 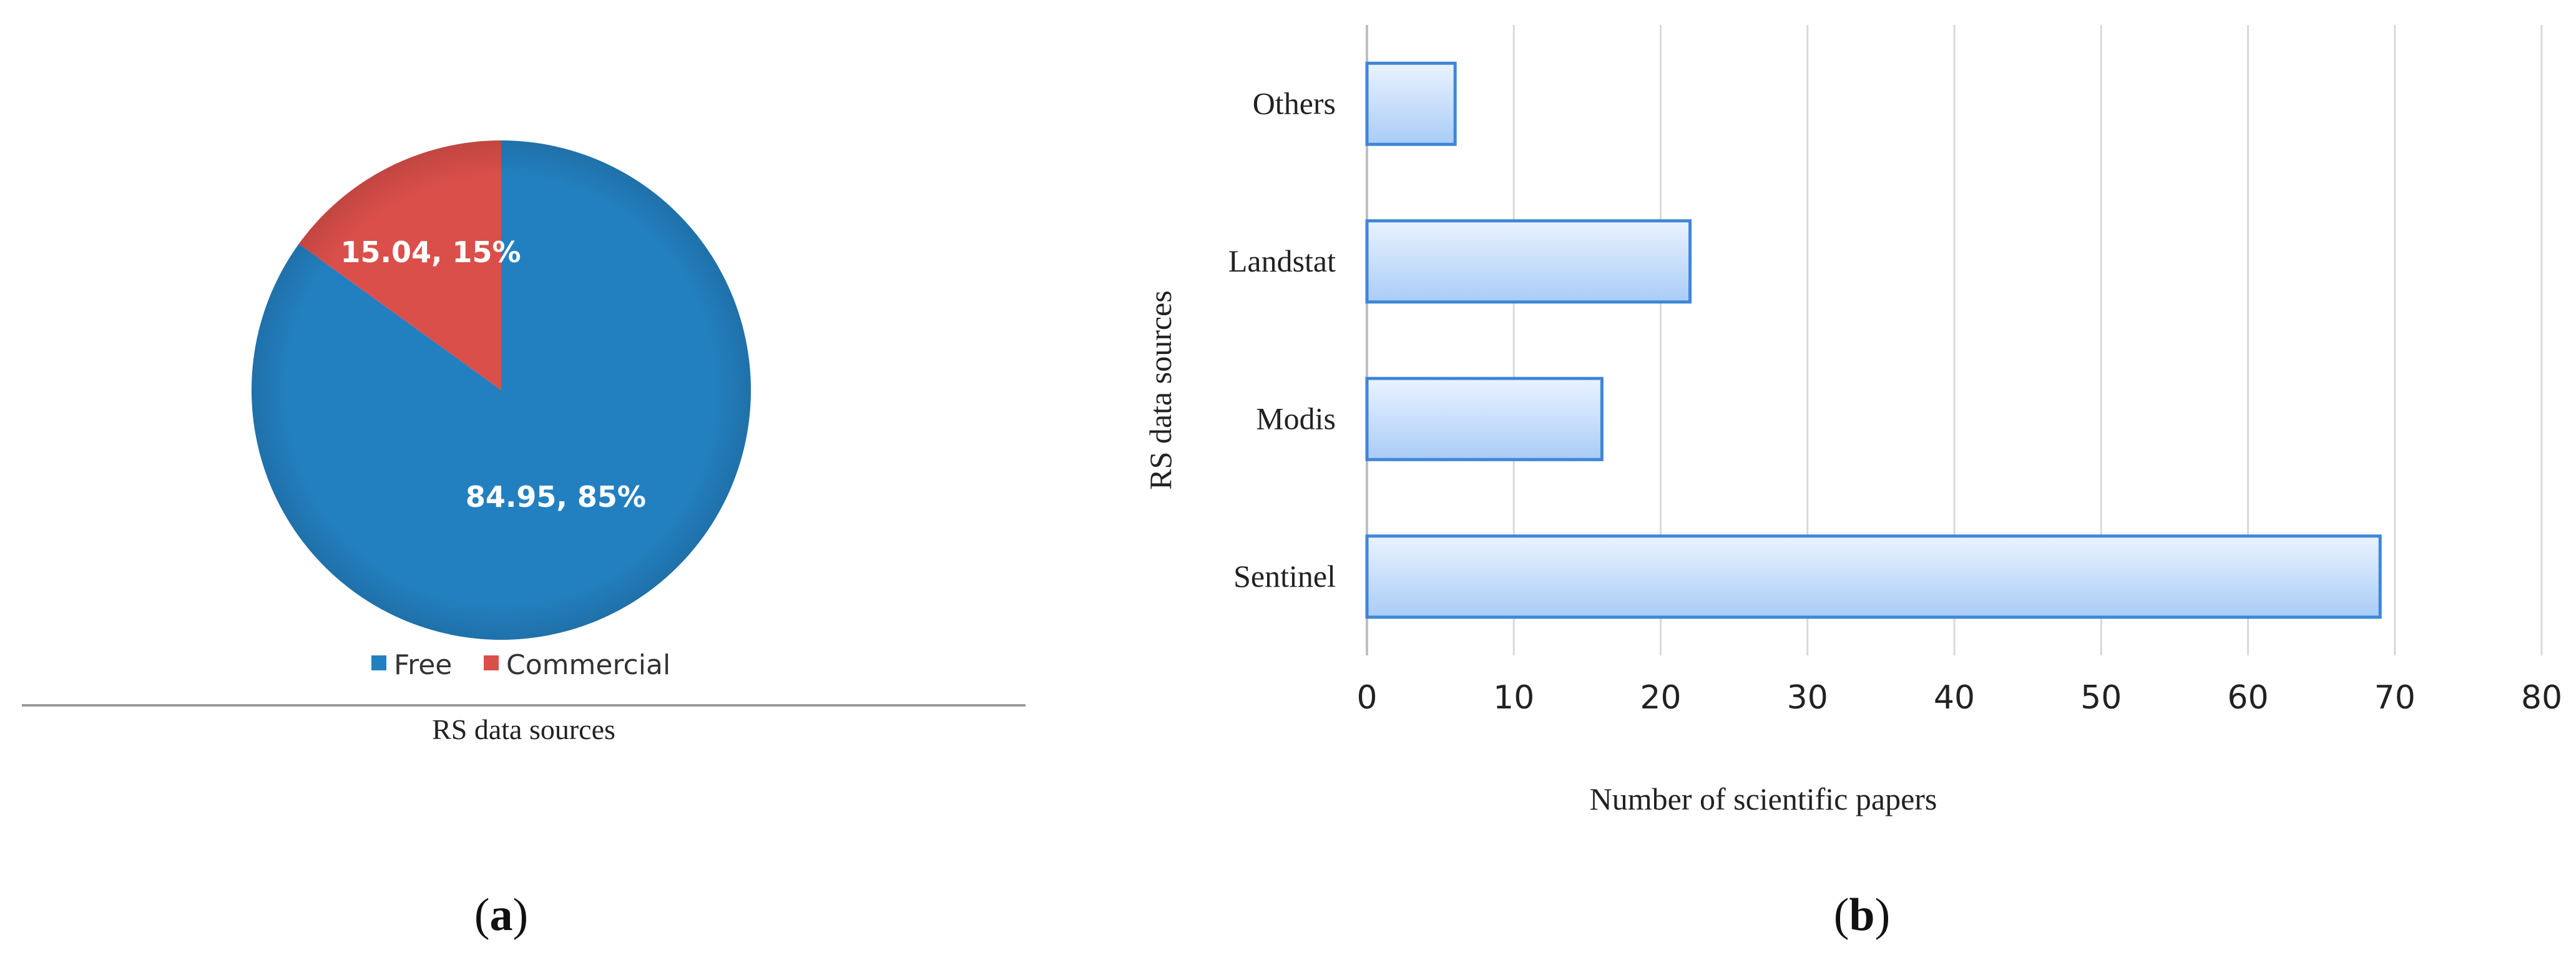 What do you see at coordinates (491, 662) in the screenshot?
I see `legend-swatch-commercial` at bounding box center [491, 662].